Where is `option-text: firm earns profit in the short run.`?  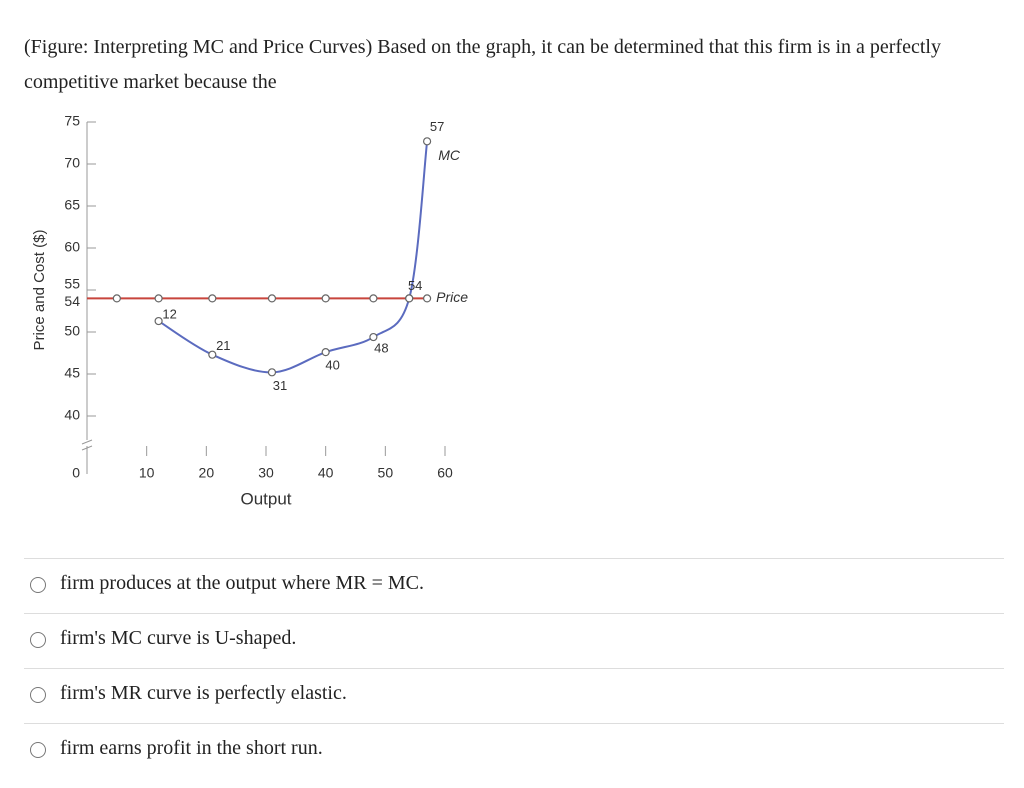 option-text: firm earns profit in the short run. is located at coordinates (191, 748).